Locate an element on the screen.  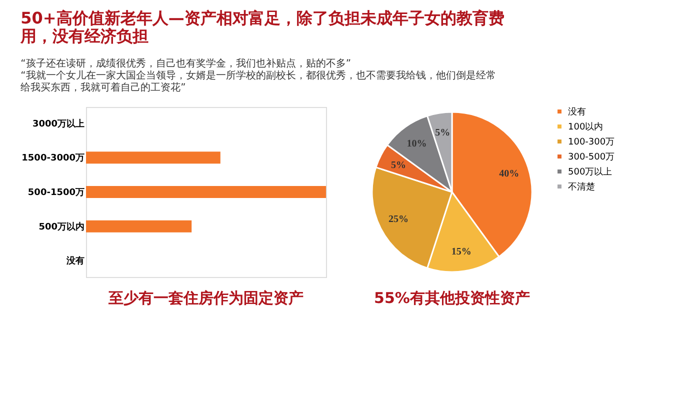
text: 55%有其他投资性资产 is located at coordinates (452, 298).